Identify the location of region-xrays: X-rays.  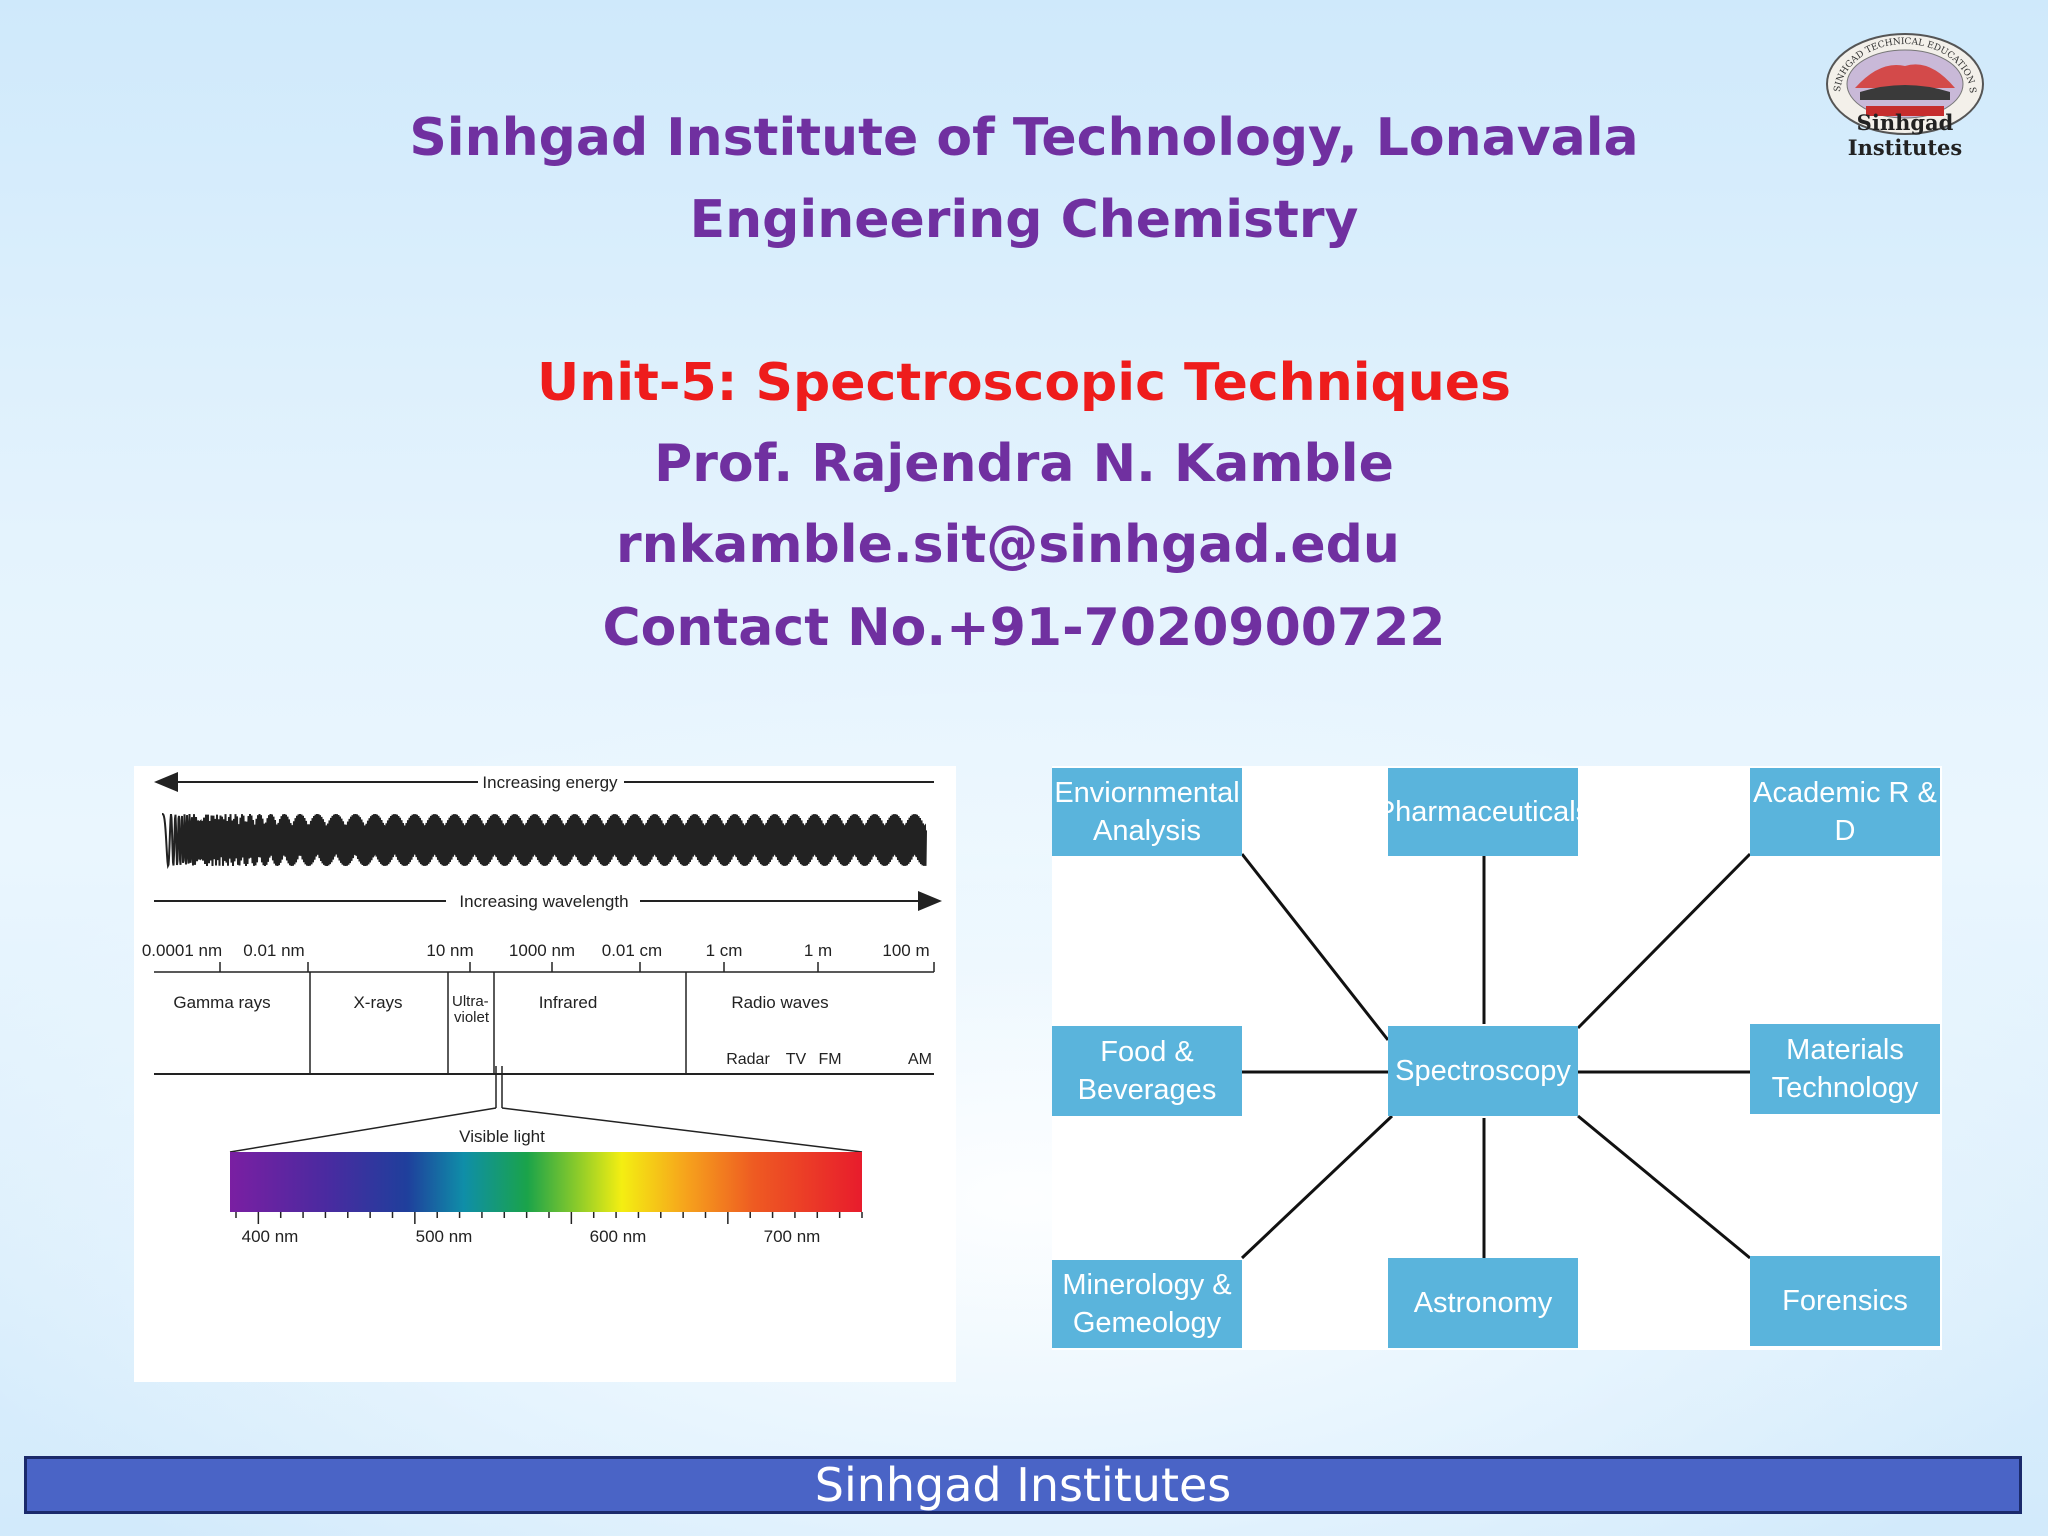
(377, 1002).